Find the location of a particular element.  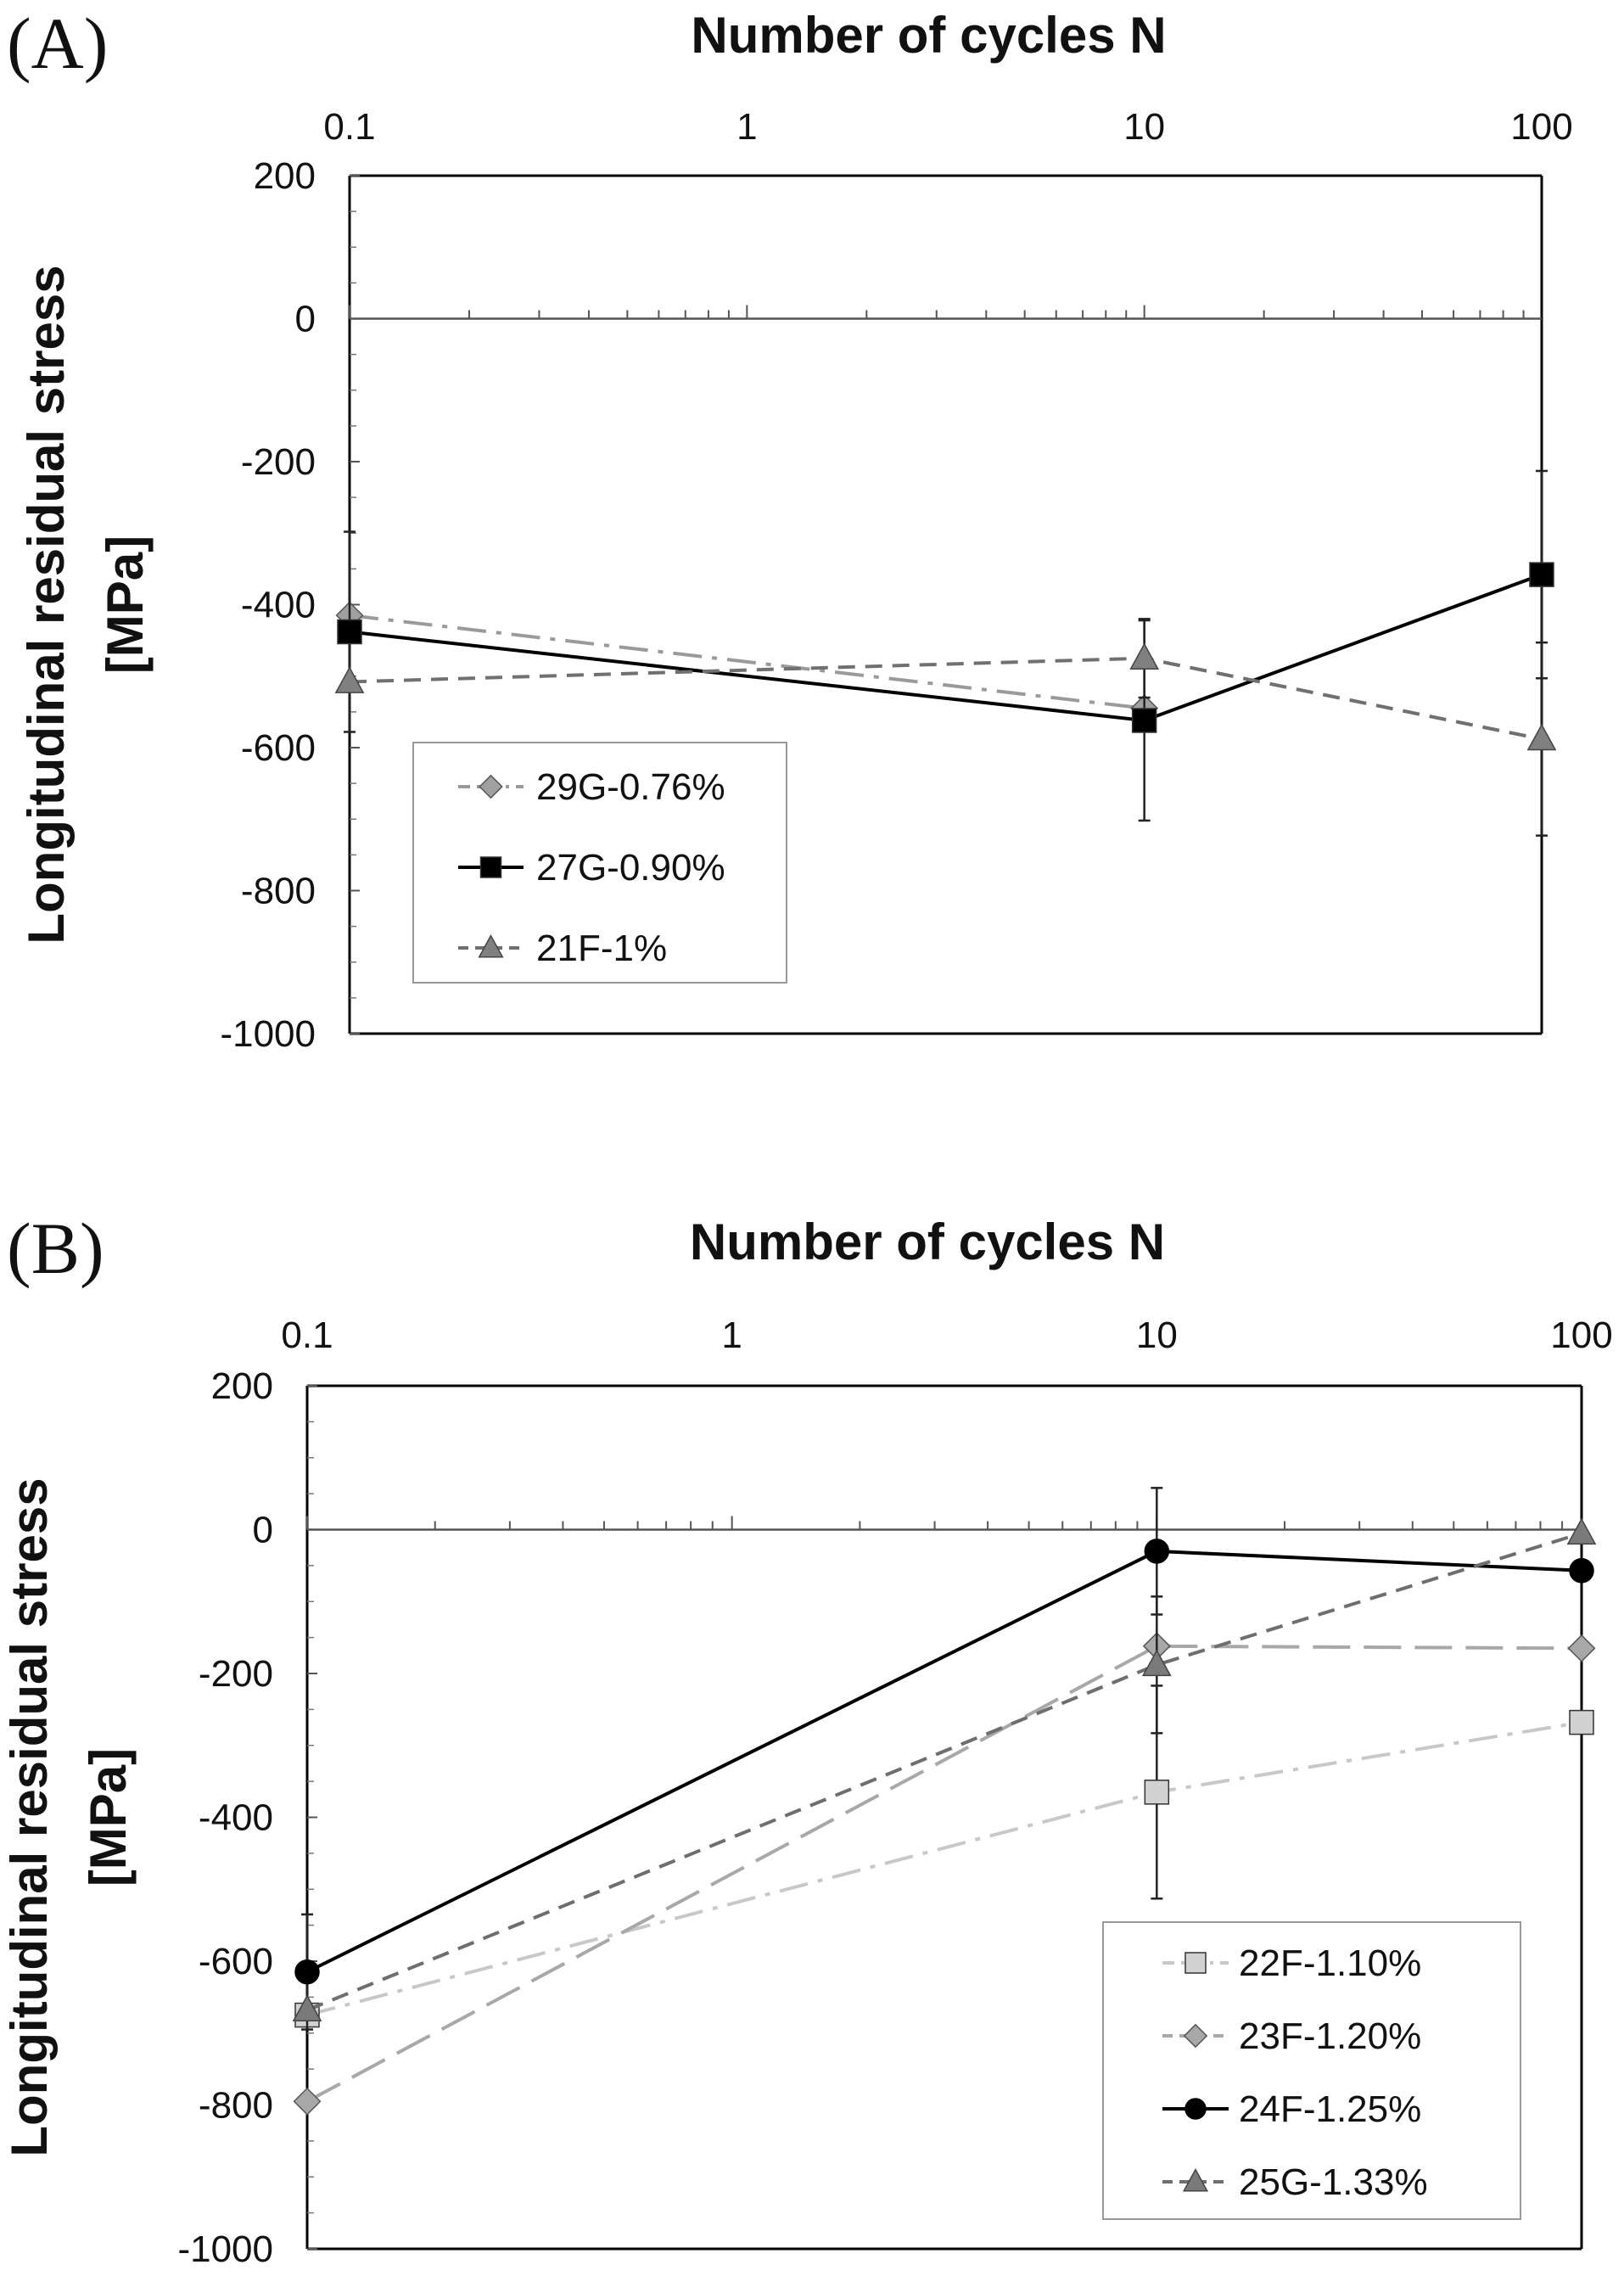

panel-label: (B) is located at coordinates (56, 1248).